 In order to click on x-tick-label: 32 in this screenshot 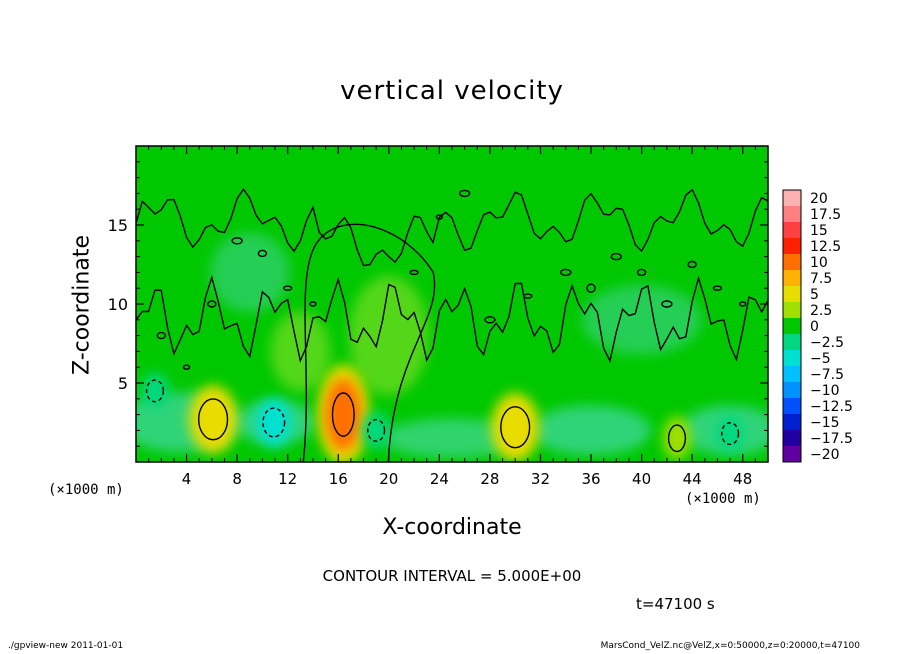, I will do `click(540, 479)`.